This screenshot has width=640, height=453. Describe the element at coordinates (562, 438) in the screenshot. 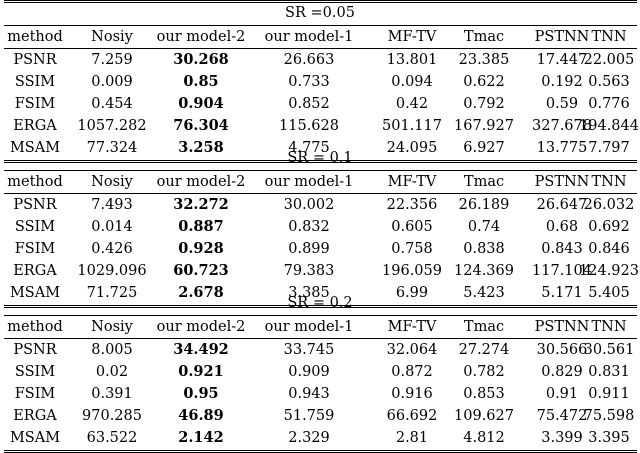

I see `table-cell: 3.399` at that location.